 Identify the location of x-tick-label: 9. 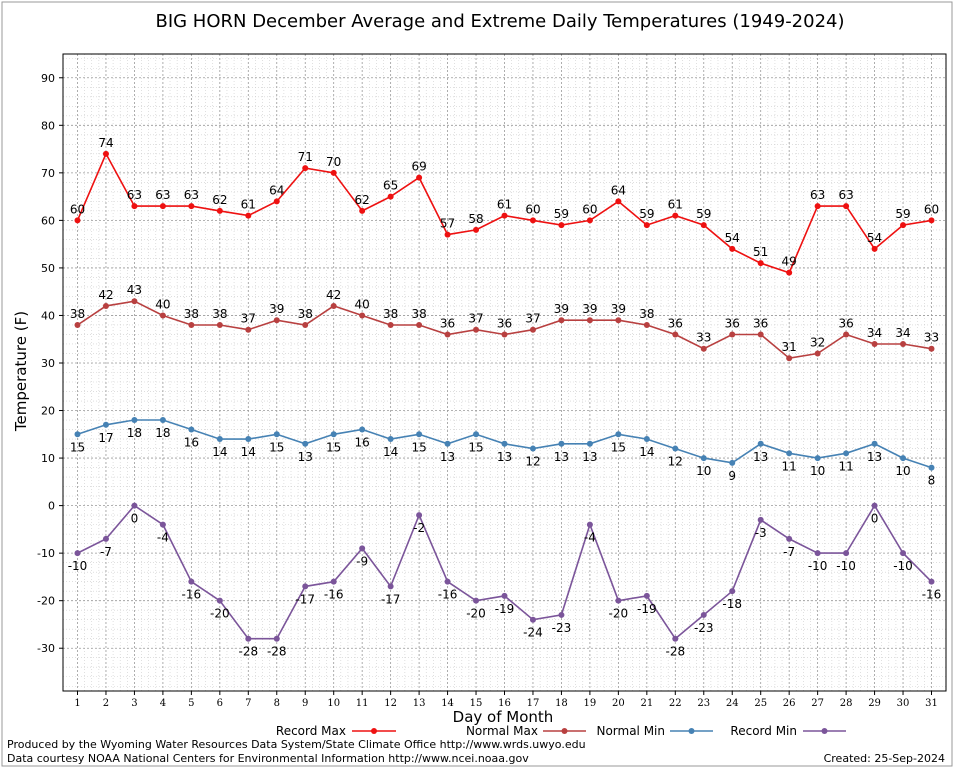
(305, 703).